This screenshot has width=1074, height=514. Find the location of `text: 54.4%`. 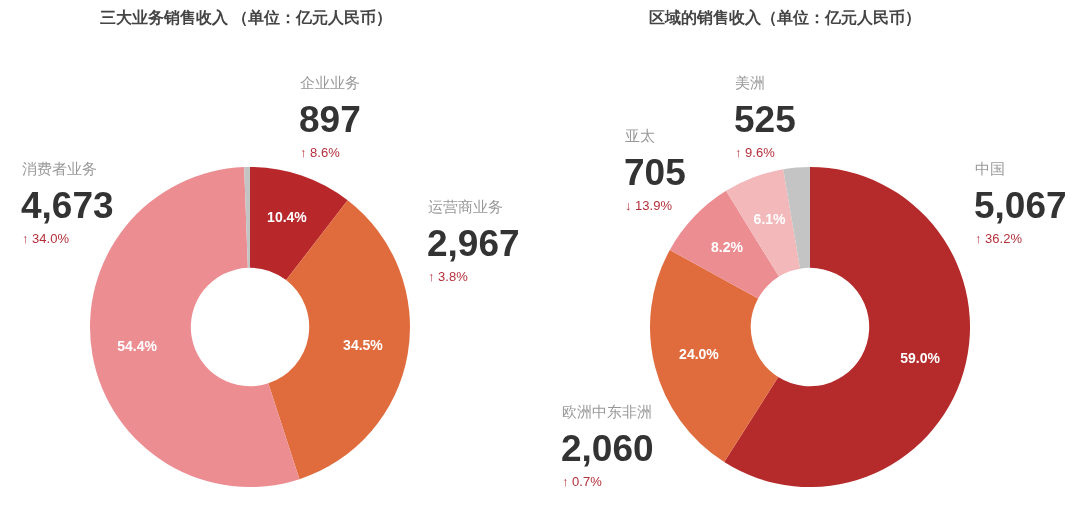

text: 54.4% is located at coordinates (137, 345).